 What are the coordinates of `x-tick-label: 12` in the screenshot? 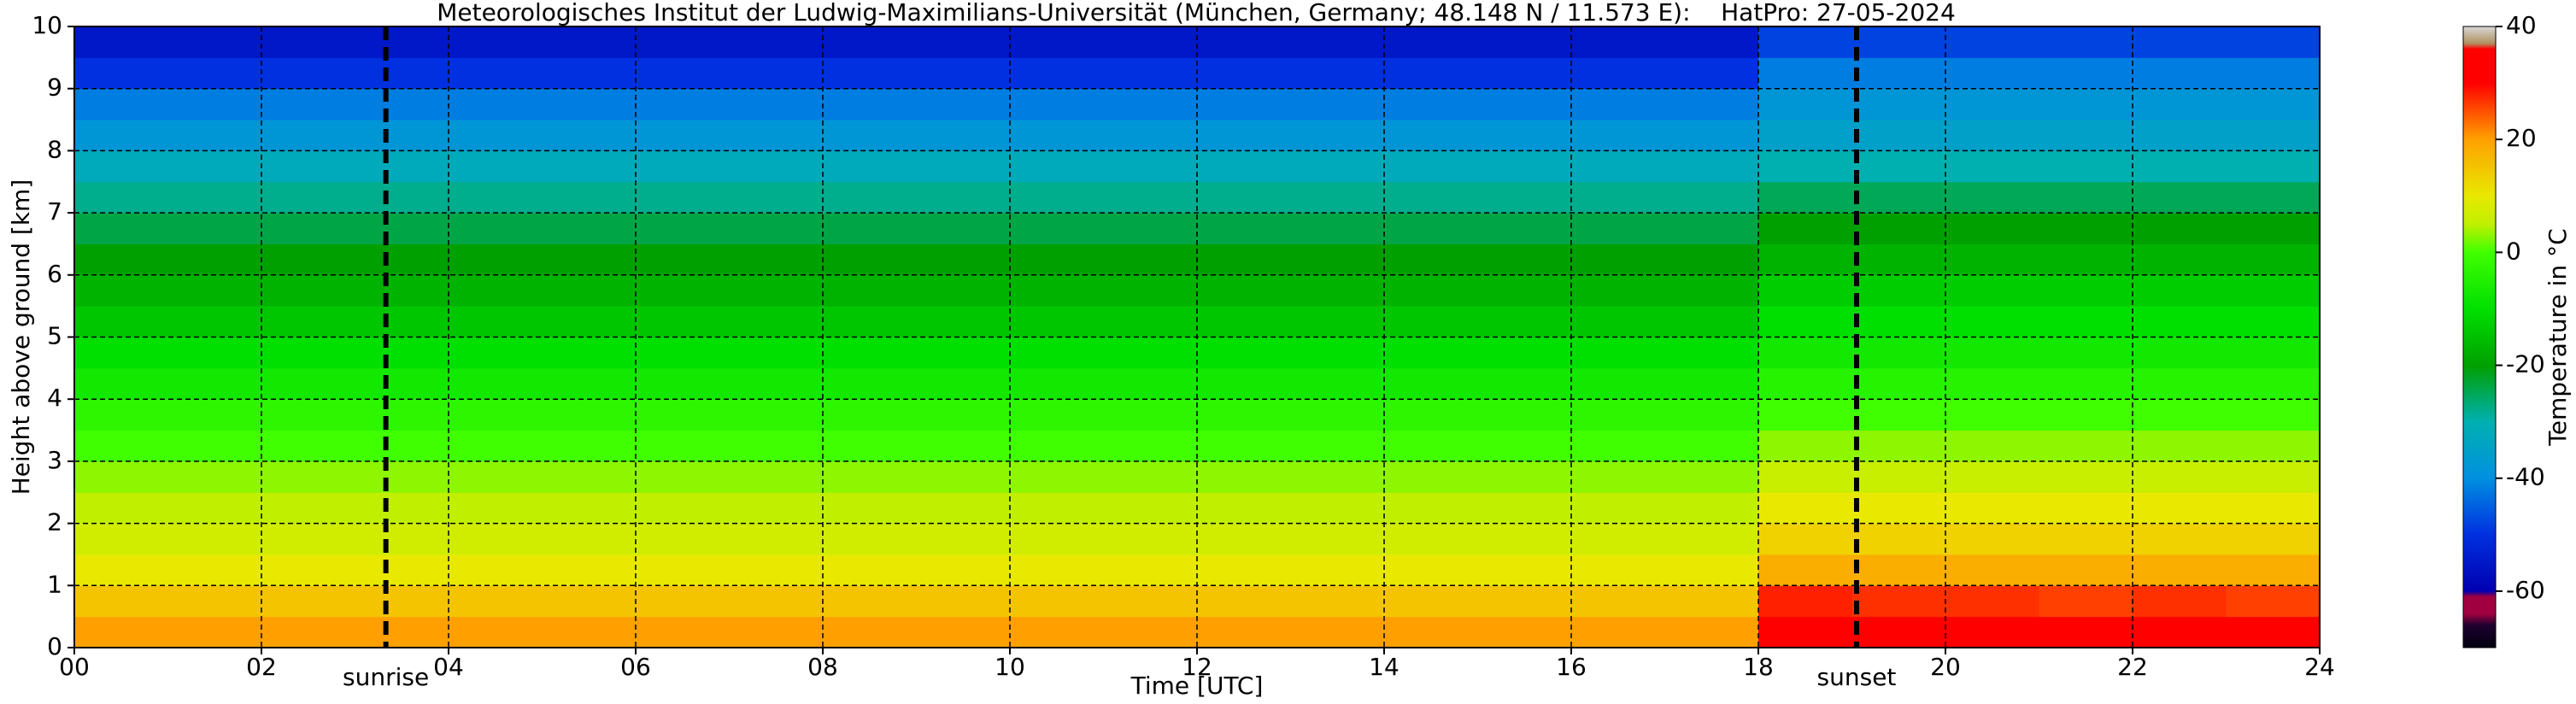 It's located at (1197, 667).